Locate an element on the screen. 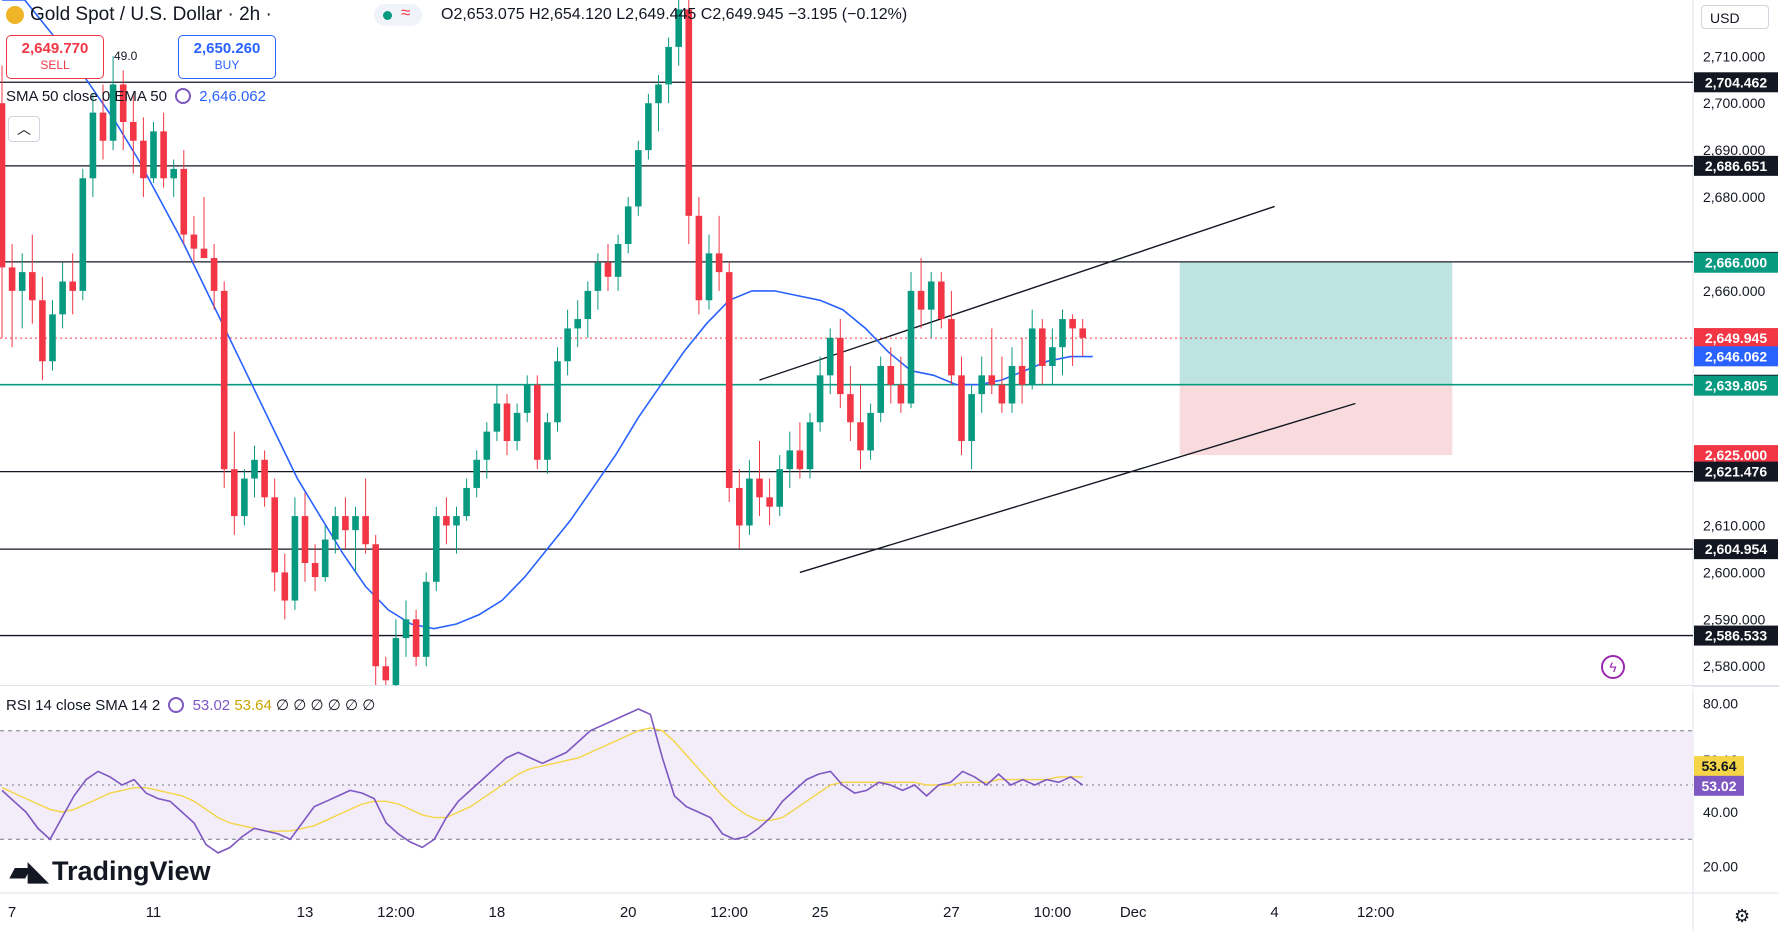 This screenshot has height=931, width=1779. time-tick-label: 18 is located at coordinates (497, 912).